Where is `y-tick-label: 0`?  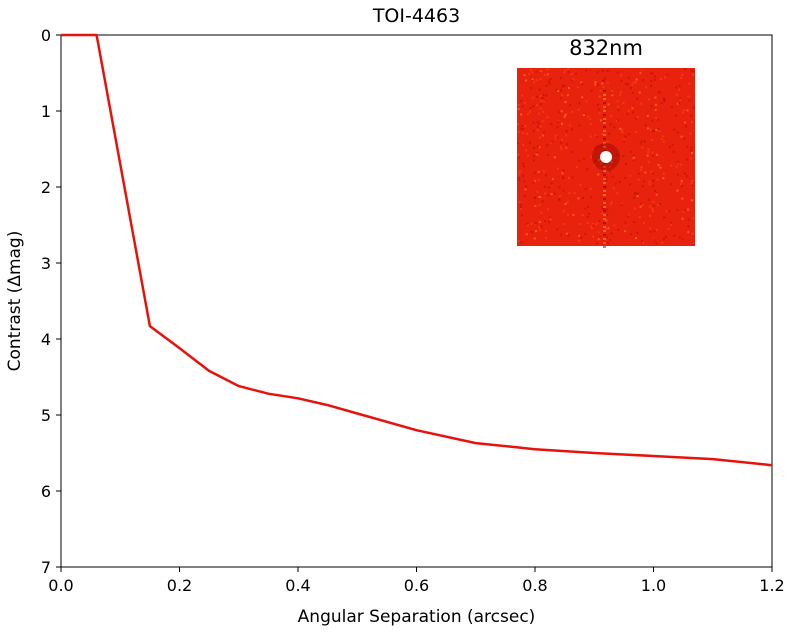 y-tick-label: 0 is located at coordinates (46, 35).